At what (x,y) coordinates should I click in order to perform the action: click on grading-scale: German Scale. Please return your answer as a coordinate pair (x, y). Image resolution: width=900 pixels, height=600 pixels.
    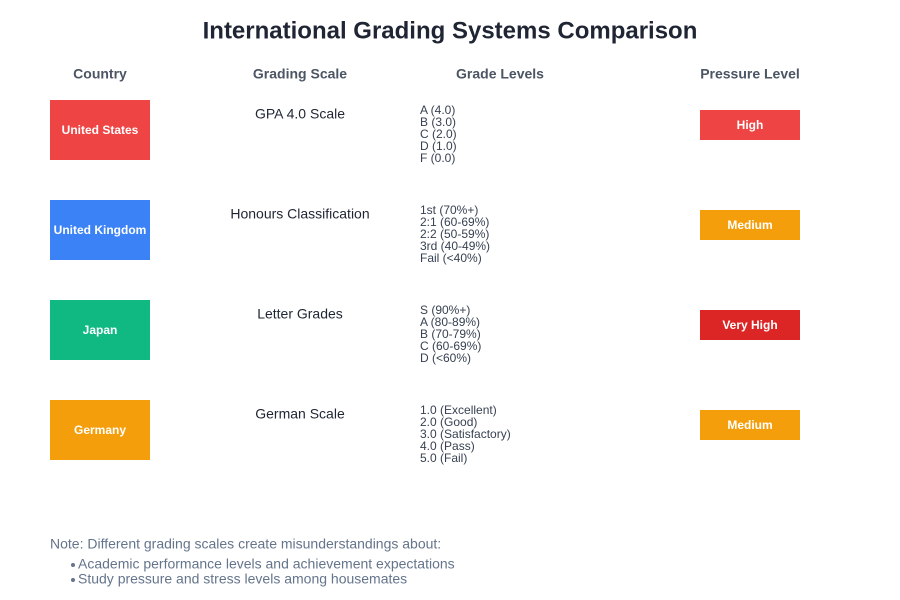
    Looking at the image, I should click on (300, 414).